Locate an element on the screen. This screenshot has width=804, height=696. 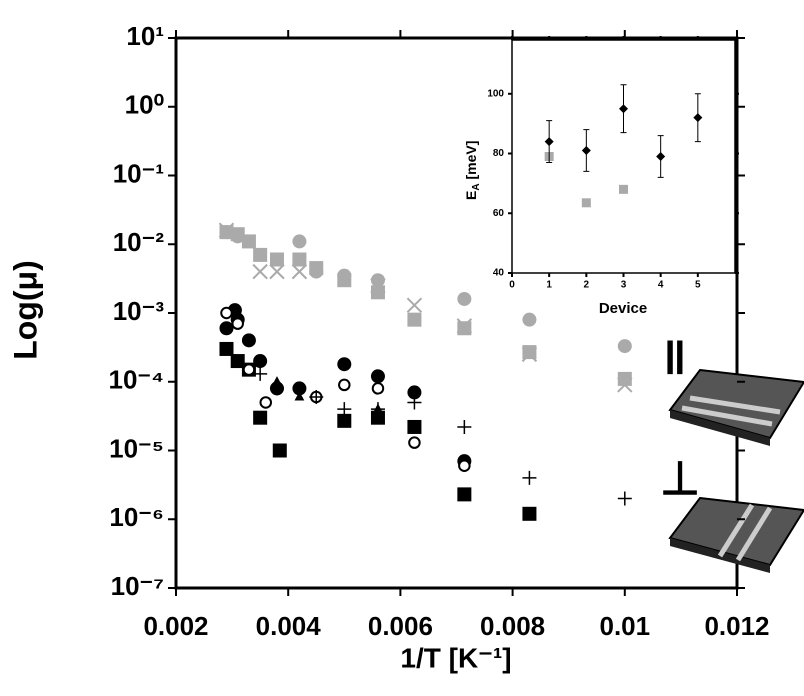
inset-x-label: Device is located at coordinates (623, 308).